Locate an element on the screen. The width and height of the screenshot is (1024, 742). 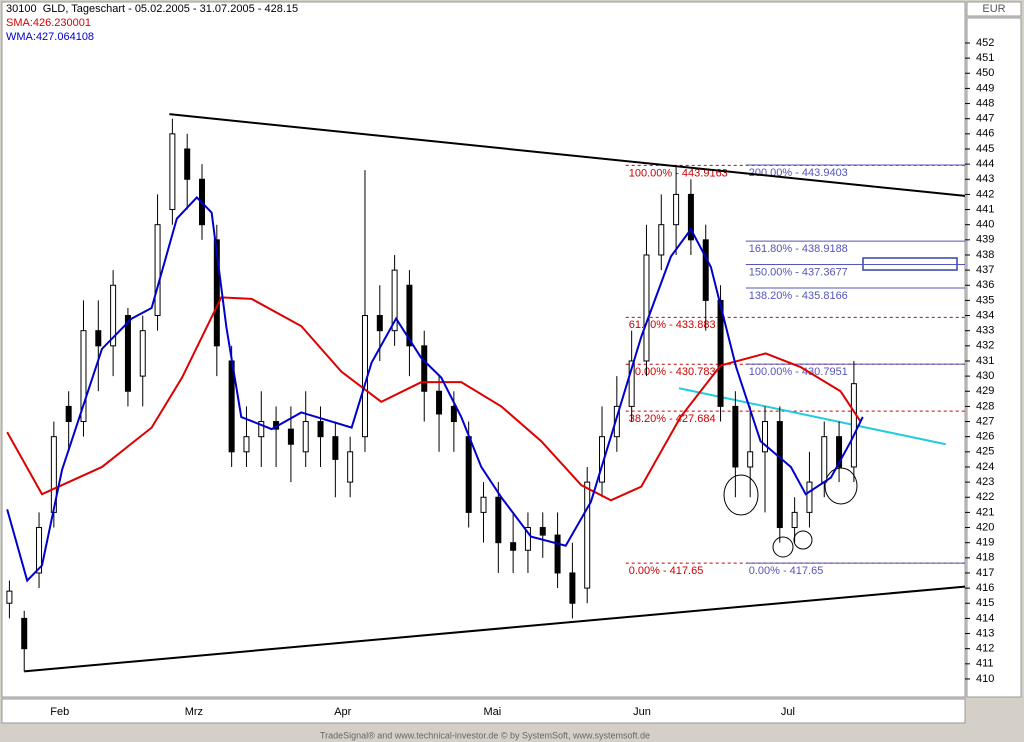
y-tick-label: 442 is located at coordinates (985, 194).